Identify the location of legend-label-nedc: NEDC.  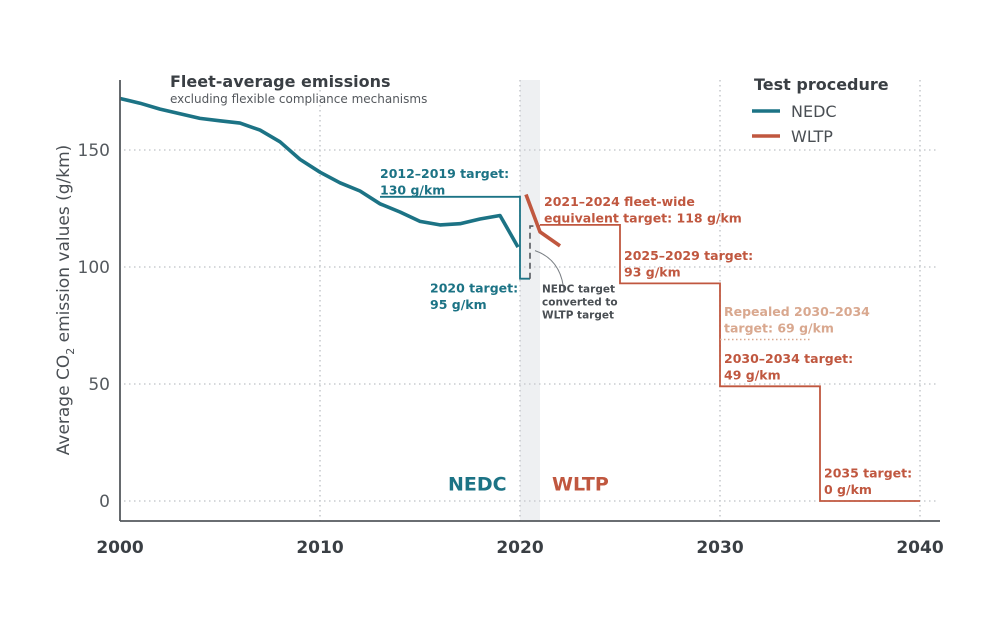
(814, 111).